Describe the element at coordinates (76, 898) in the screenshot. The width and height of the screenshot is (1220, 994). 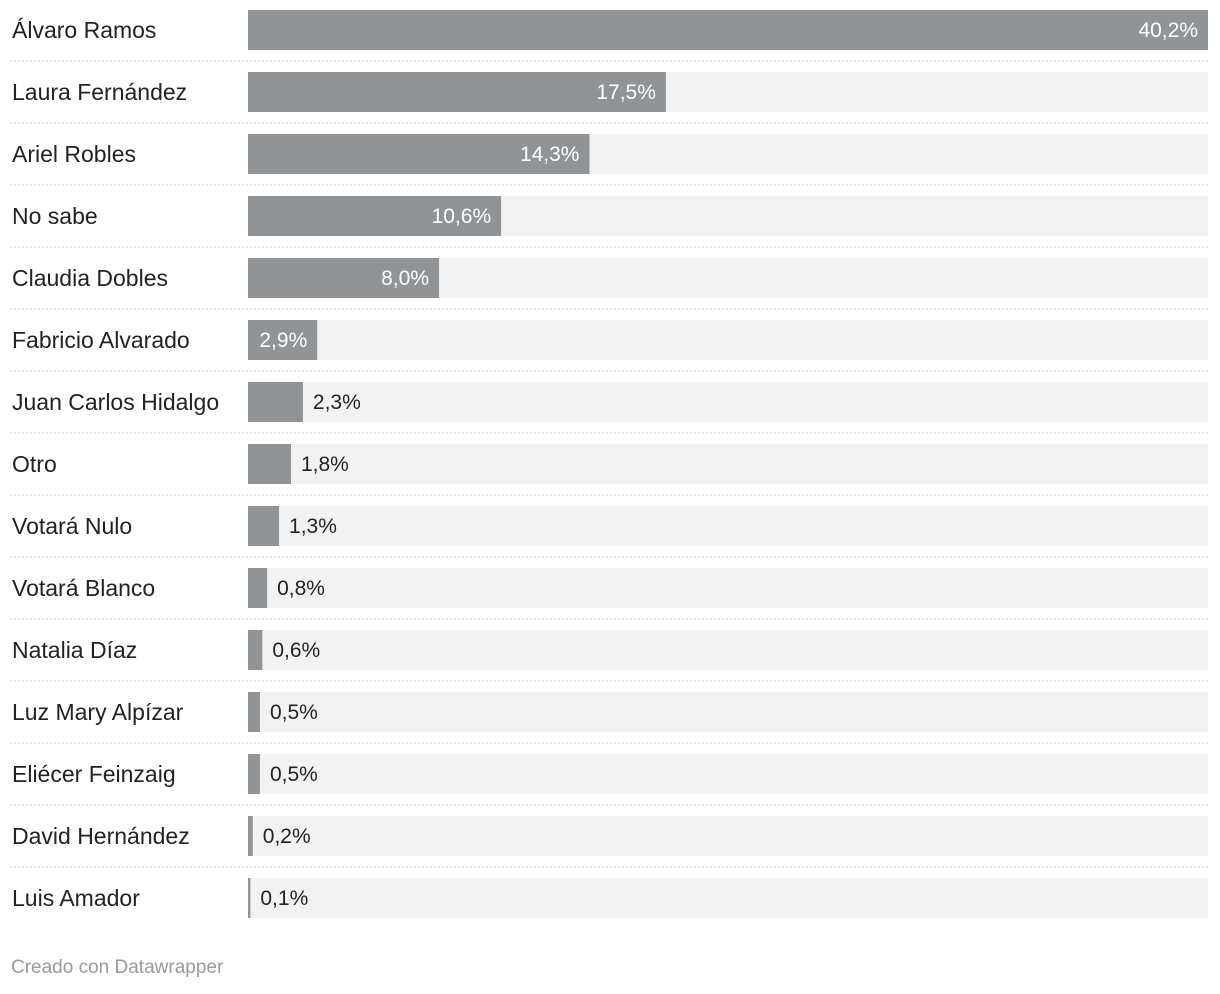
I see `category-label: Luis Amador` at that location.